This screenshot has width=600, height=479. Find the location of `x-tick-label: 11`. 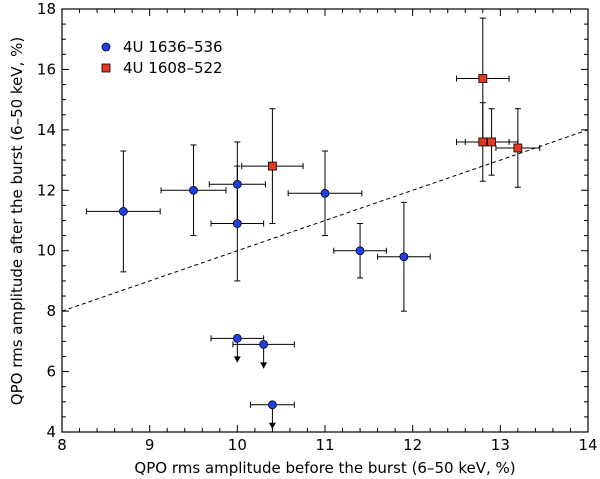

x-tick-label: 11 is located at coordinates (324, 445).